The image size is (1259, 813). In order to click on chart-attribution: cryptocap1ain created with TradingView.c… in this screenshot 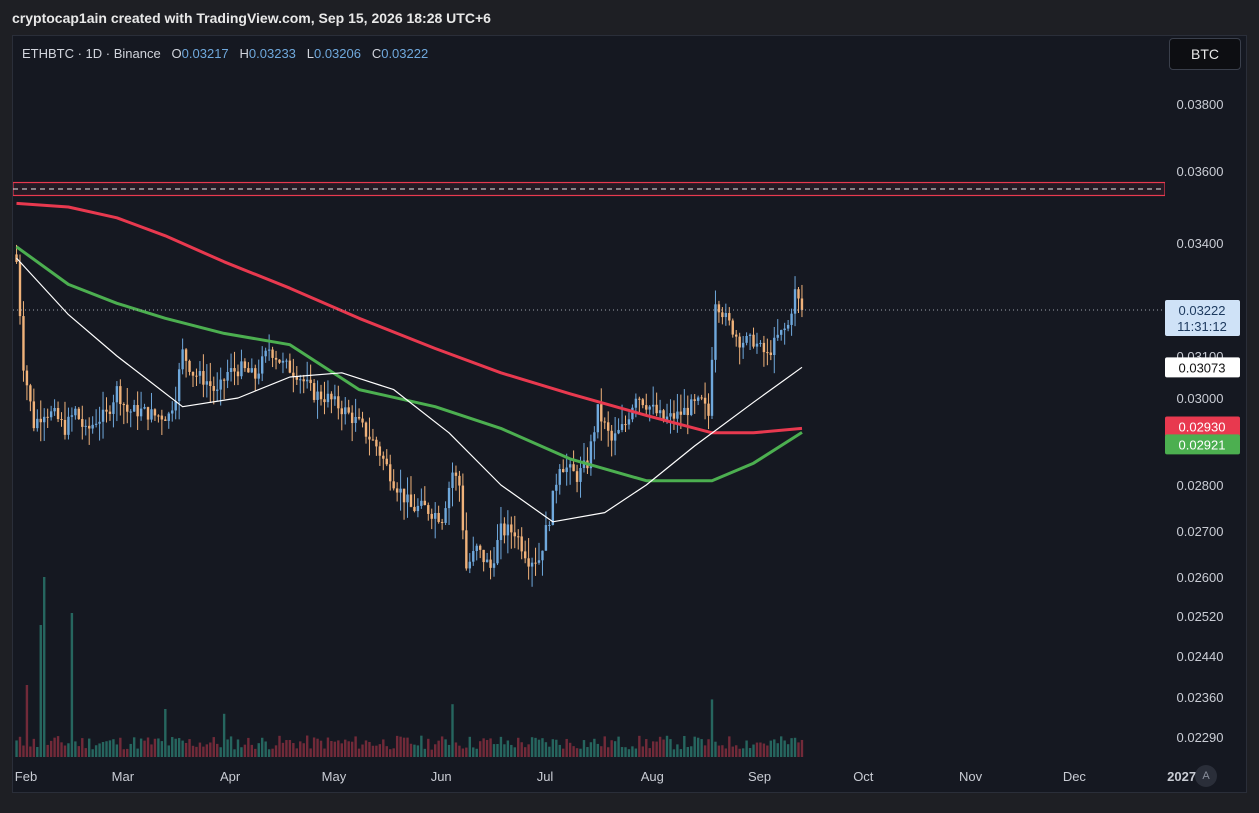, I will do `click(251, 18)`.